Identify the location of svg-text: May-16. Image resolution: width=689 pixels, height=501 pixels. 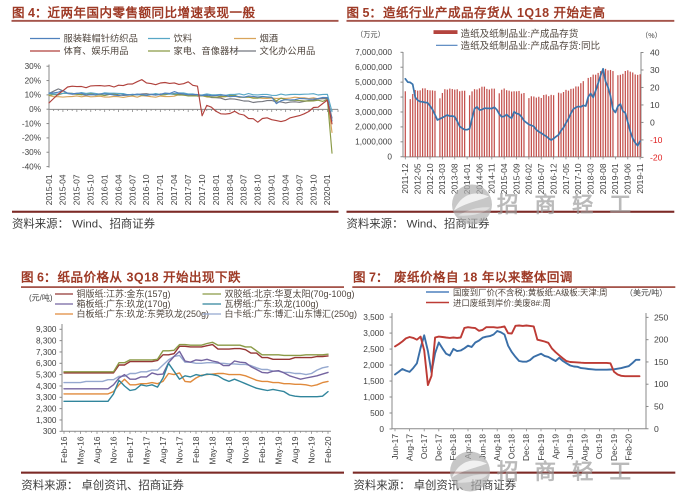
(80, 450).